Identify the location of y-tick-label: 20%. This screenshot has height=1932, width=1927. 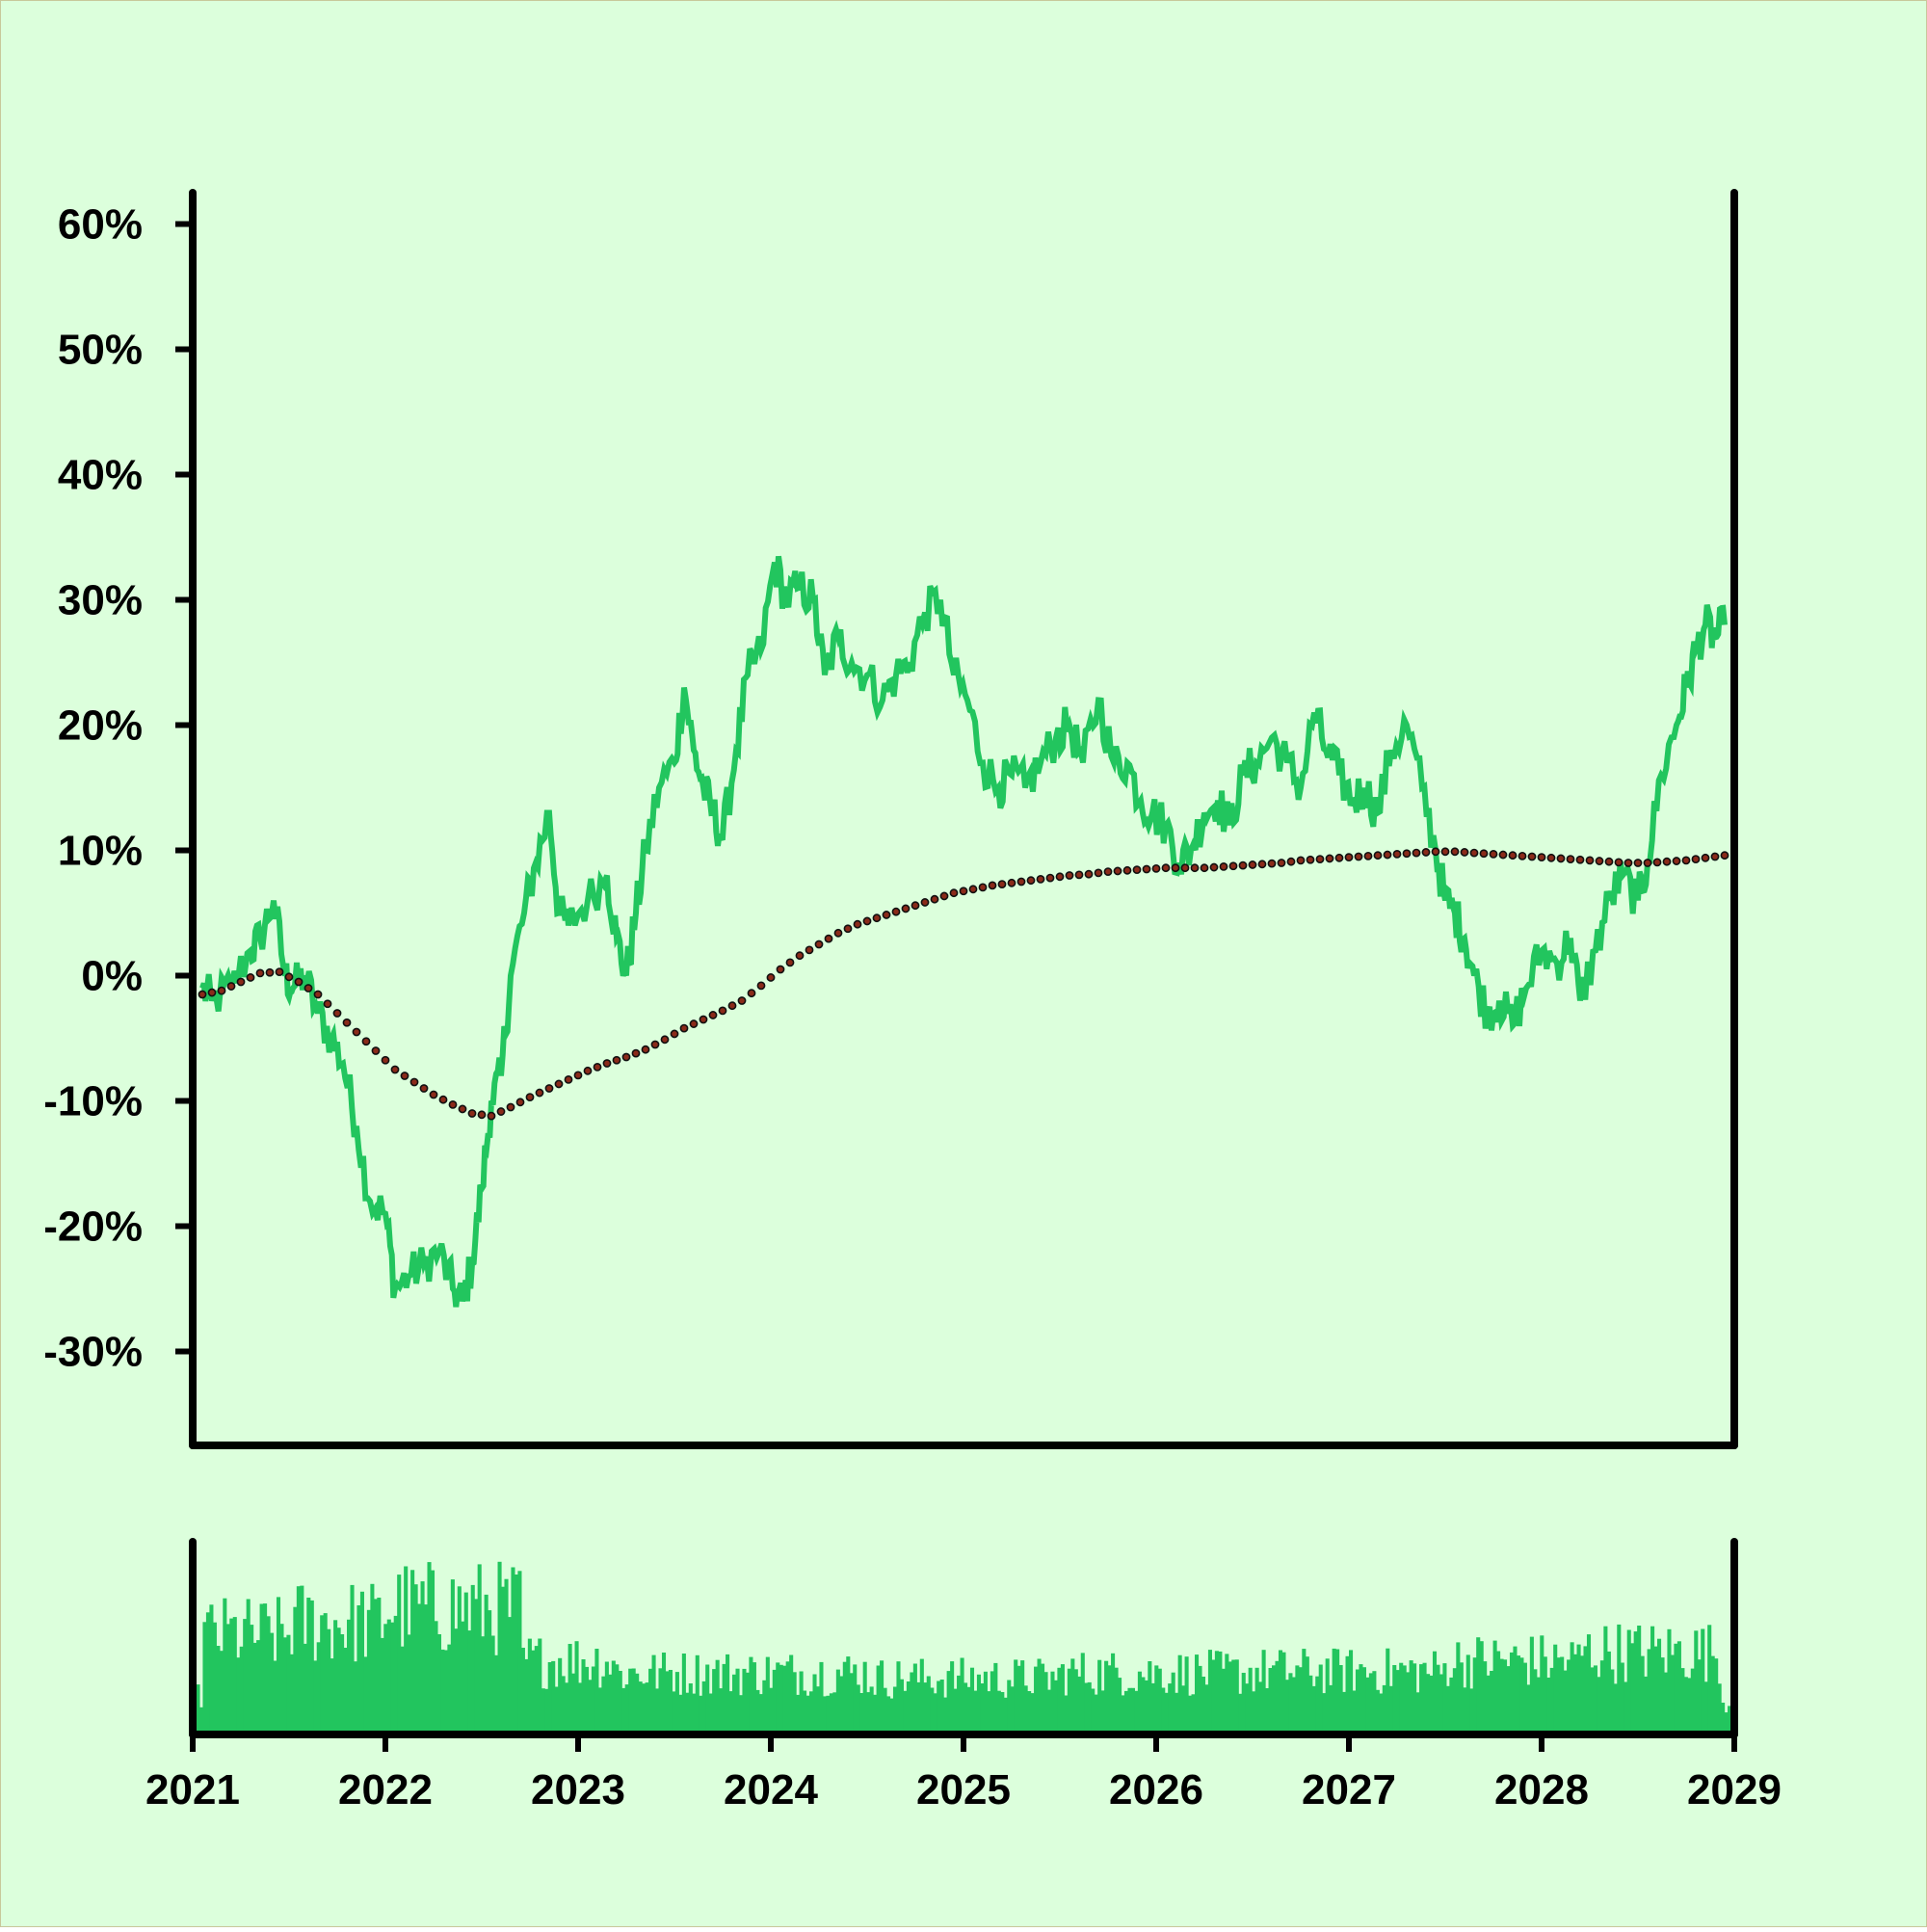
(100, 726).